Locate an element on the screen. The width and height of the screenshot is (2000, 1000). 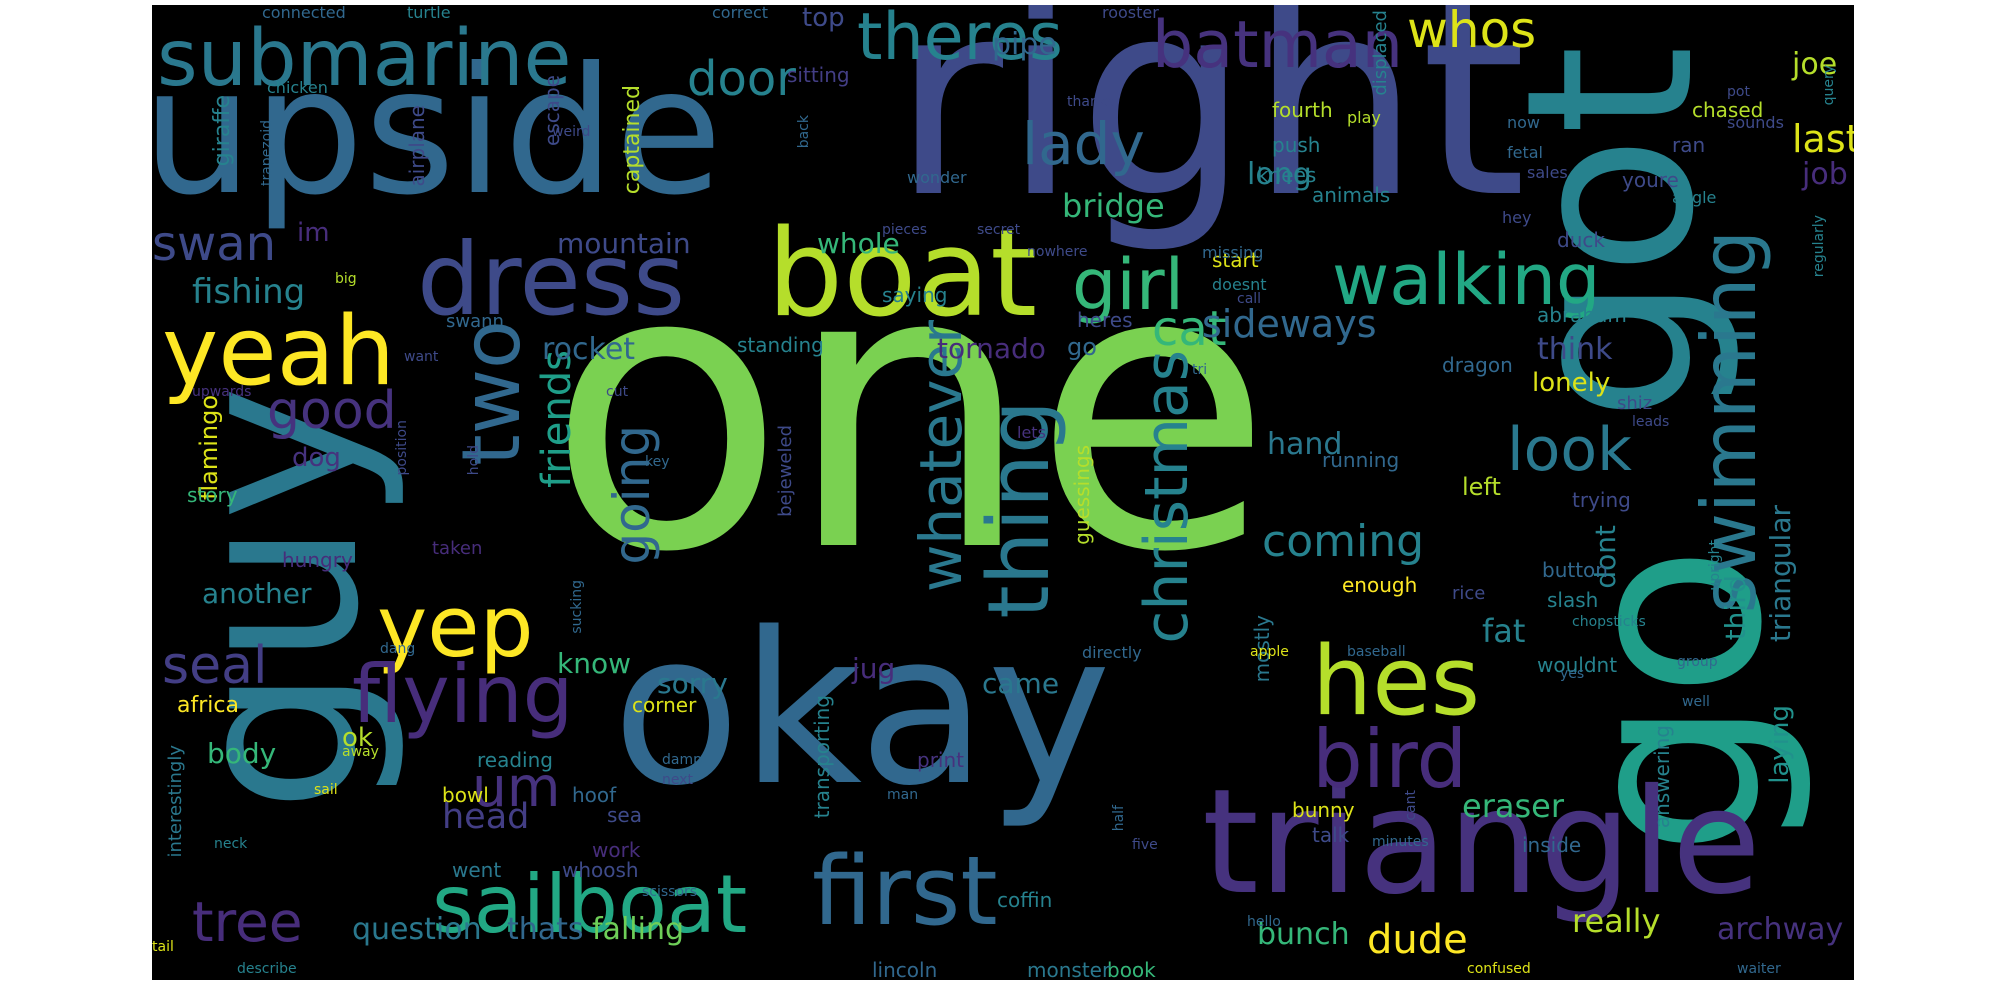
word-leads: leads is located at coordinates (1651, 422).